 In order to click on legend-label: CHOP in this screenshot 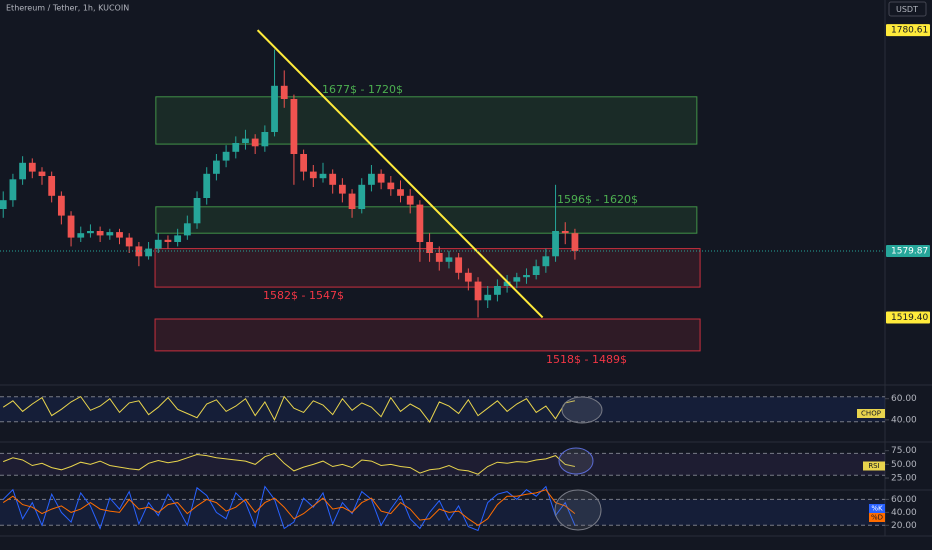, I will do `click(871, 414)`.